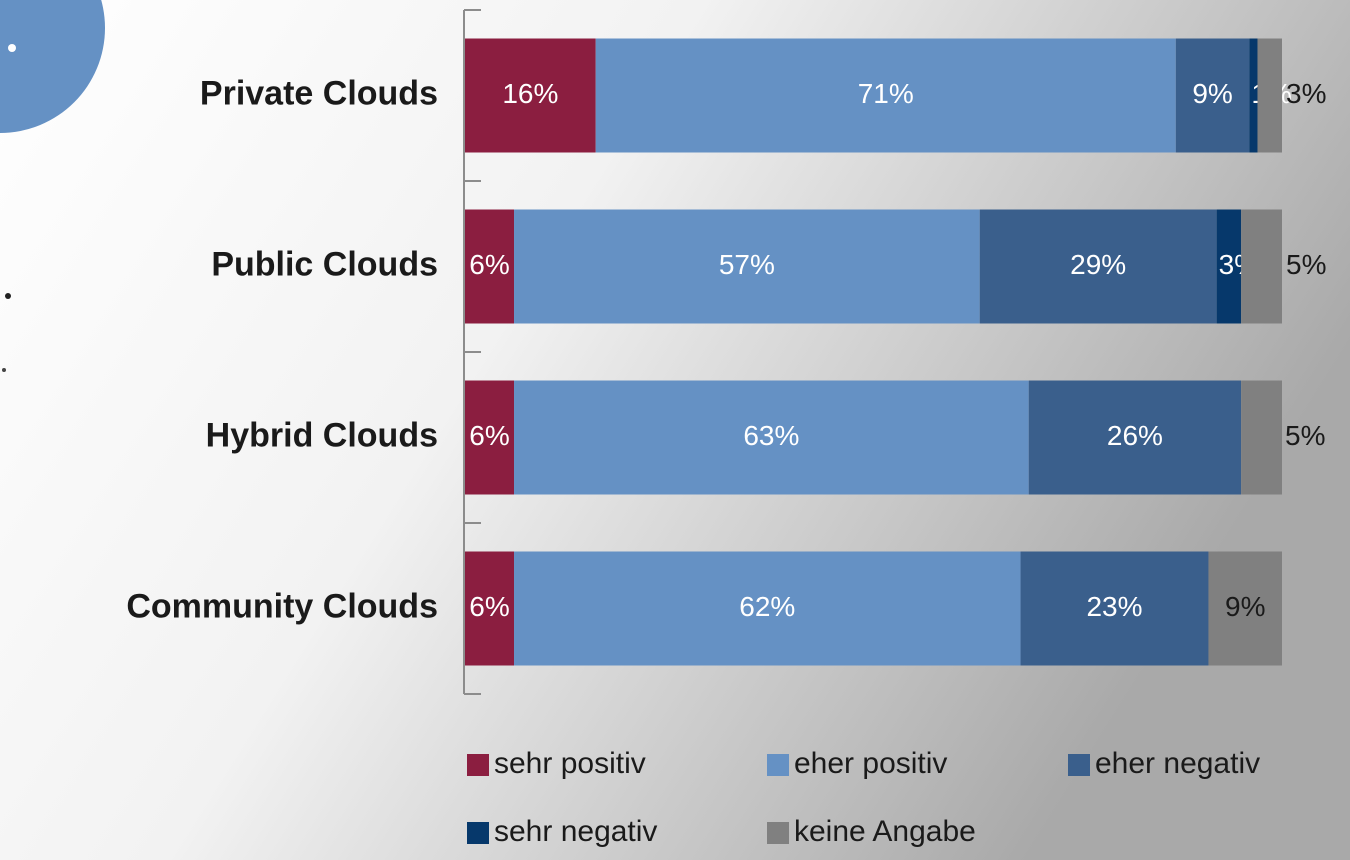 The height and width of the screenshot is (860, 1350). Describe the element at coordinates (885, 831) in the screenshot. I see `legend-label: keine Angabe` at that location.